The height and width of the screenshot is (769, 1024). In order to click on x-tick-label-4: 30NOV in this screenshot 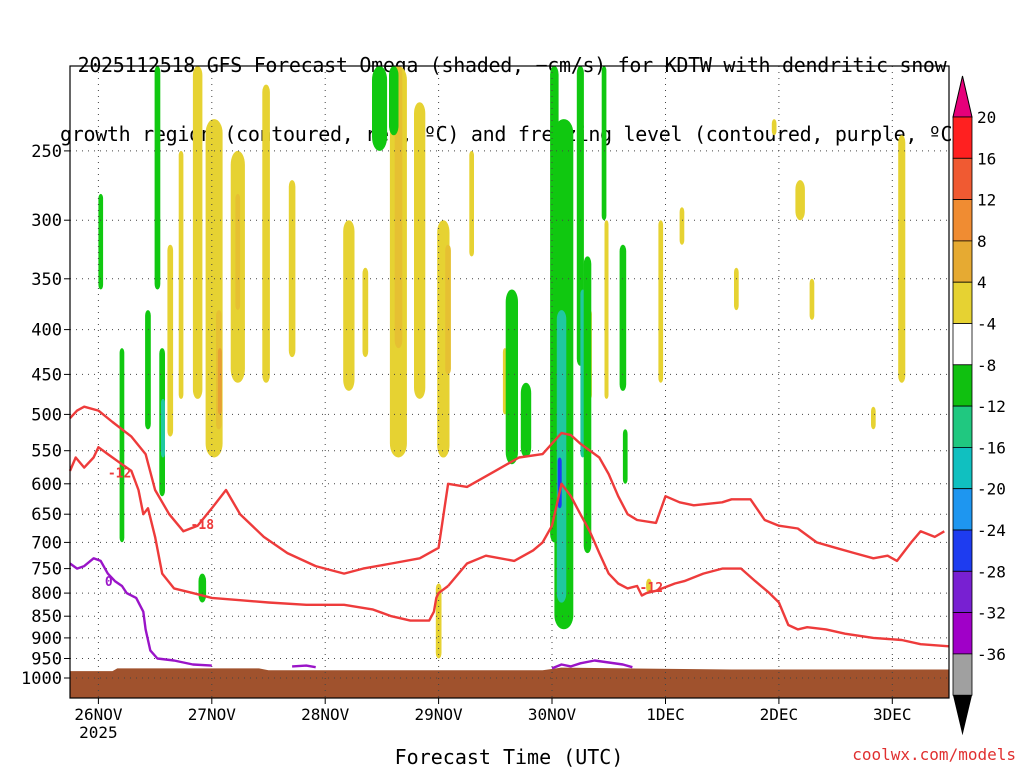, I will do `click(552, 714)`.